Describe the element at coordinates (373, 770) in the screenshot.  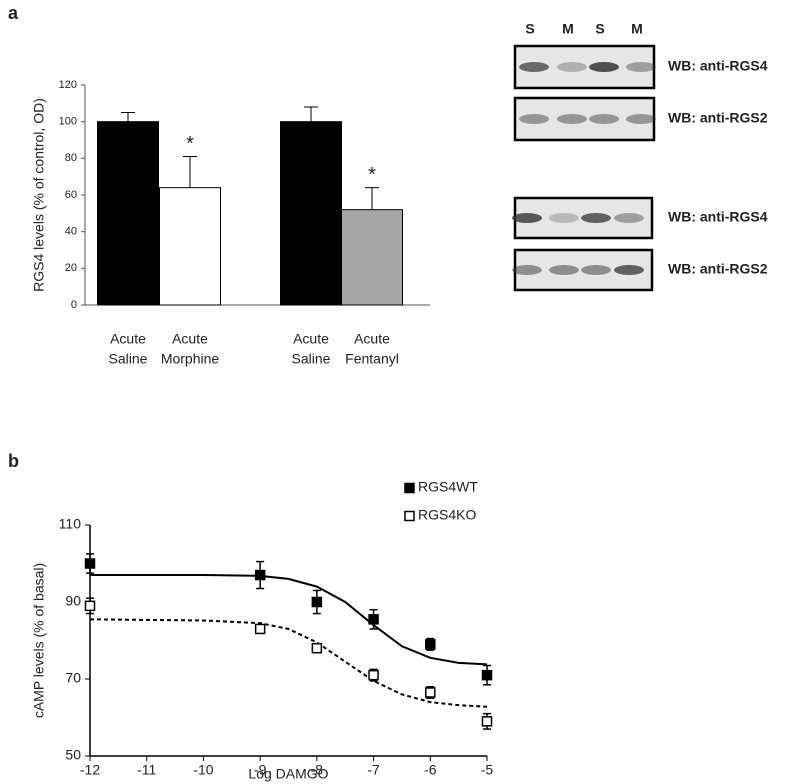
I see `x-tick-label: -7` at that location.